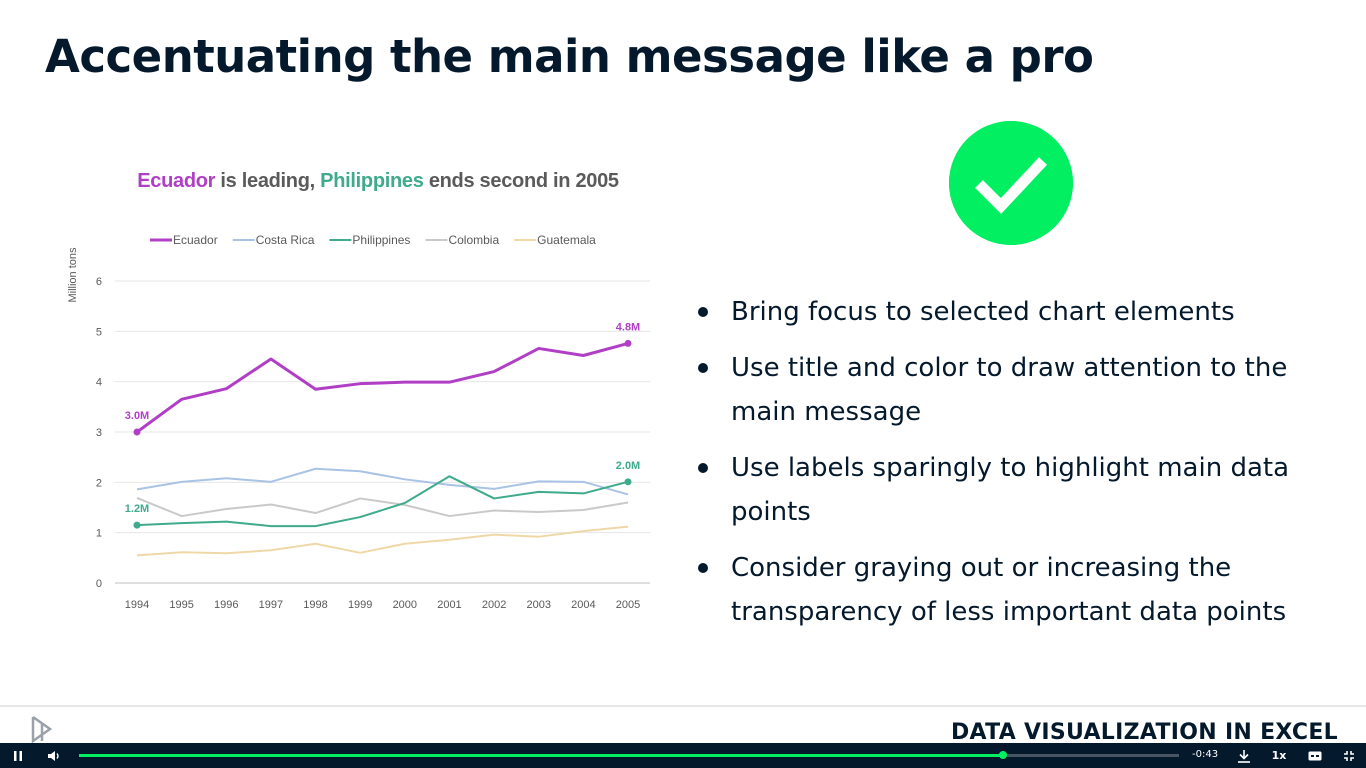  I want to click on playback-speed: 1x, so click(1279, 755).